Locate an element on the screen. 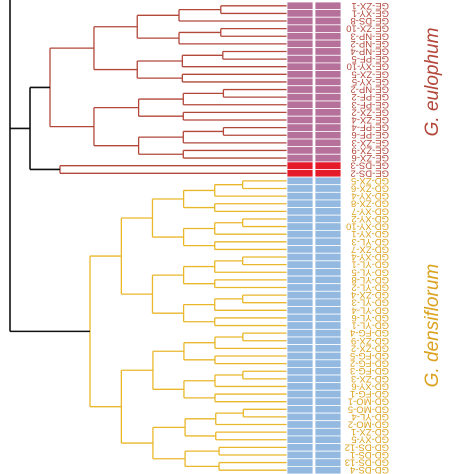  tip-label: GE-PF-6 is located at coordinates (370, 134).